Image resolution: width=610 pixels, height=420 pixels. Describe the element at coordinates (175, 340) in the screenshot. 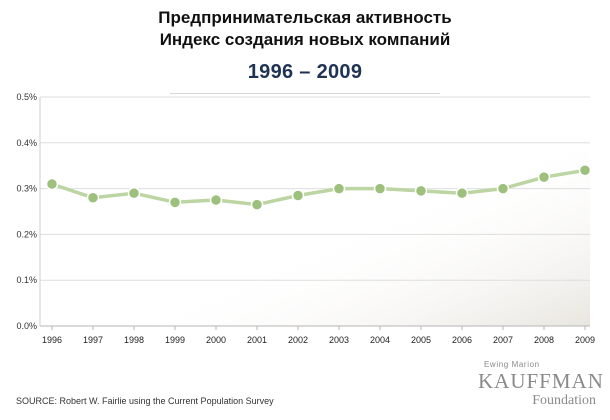

I see `x-tick-label: 1999` at that location.